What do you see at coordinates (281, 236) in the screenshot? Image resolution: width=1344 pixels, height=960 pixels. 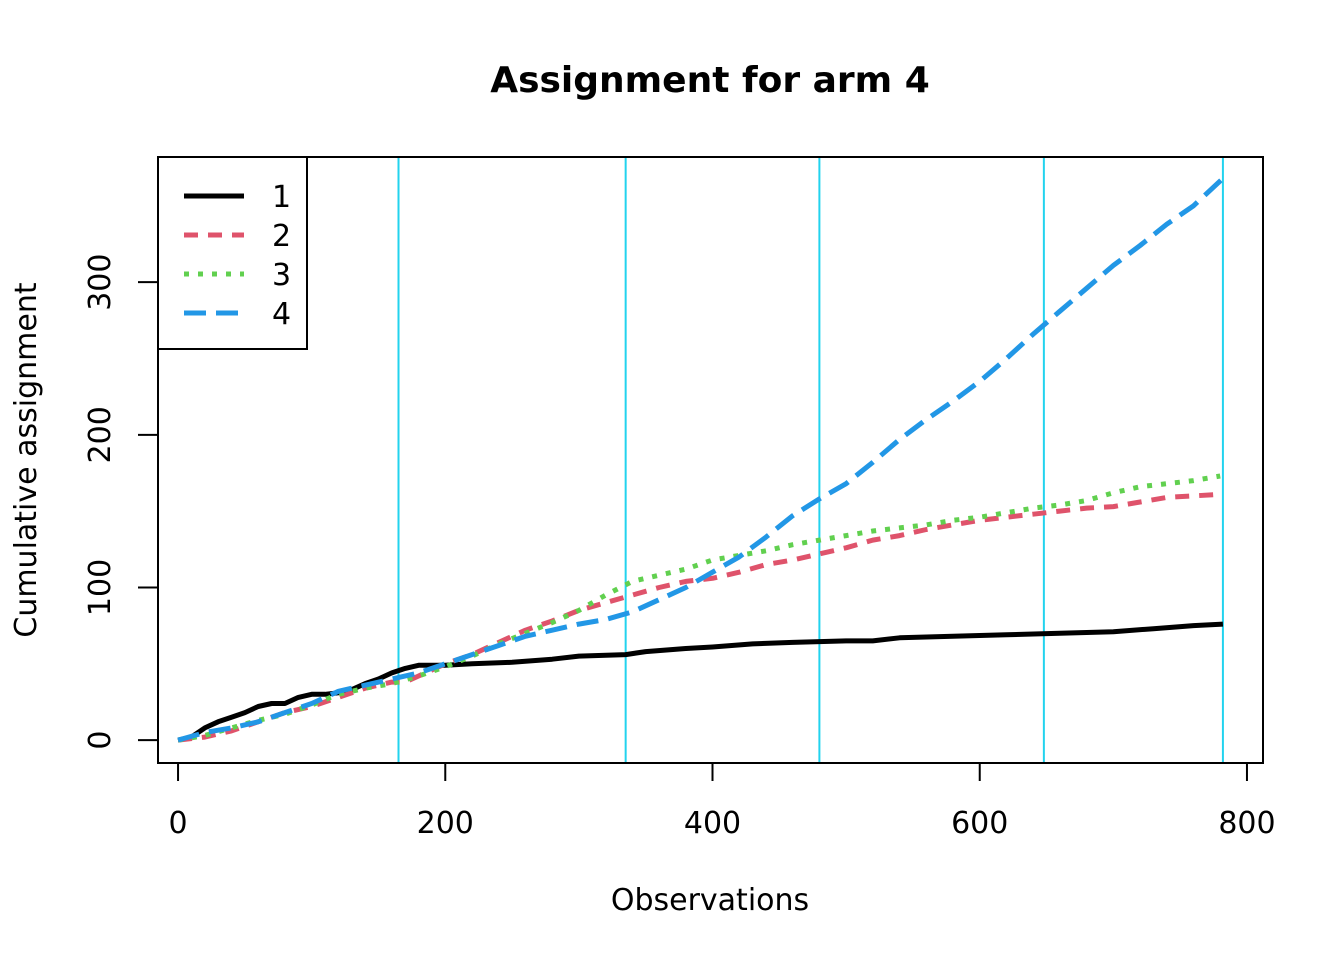 I see `legend-label-2: 2` at bounding box center [281, 236].